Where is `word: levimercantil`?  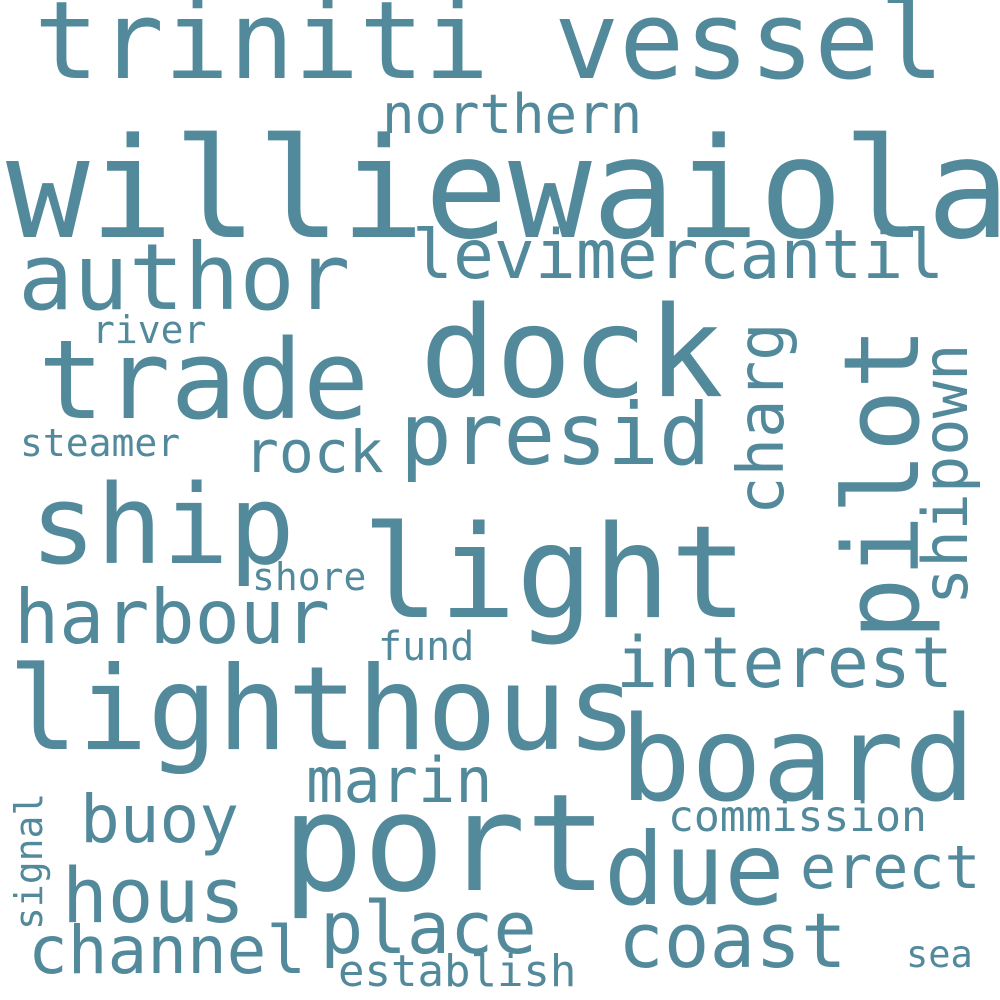 word: levimercantil is located at coordinates (678, 255).